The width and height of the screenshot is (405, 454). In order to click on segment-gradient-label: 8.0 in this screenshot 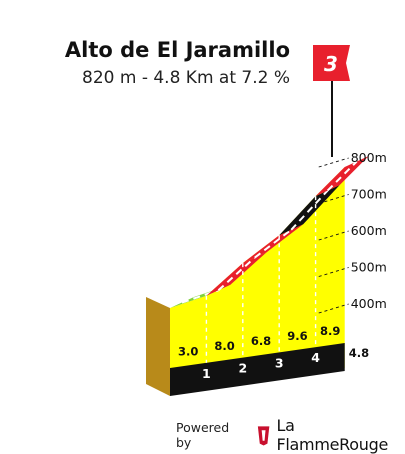, I will do `click(224, 346)`.